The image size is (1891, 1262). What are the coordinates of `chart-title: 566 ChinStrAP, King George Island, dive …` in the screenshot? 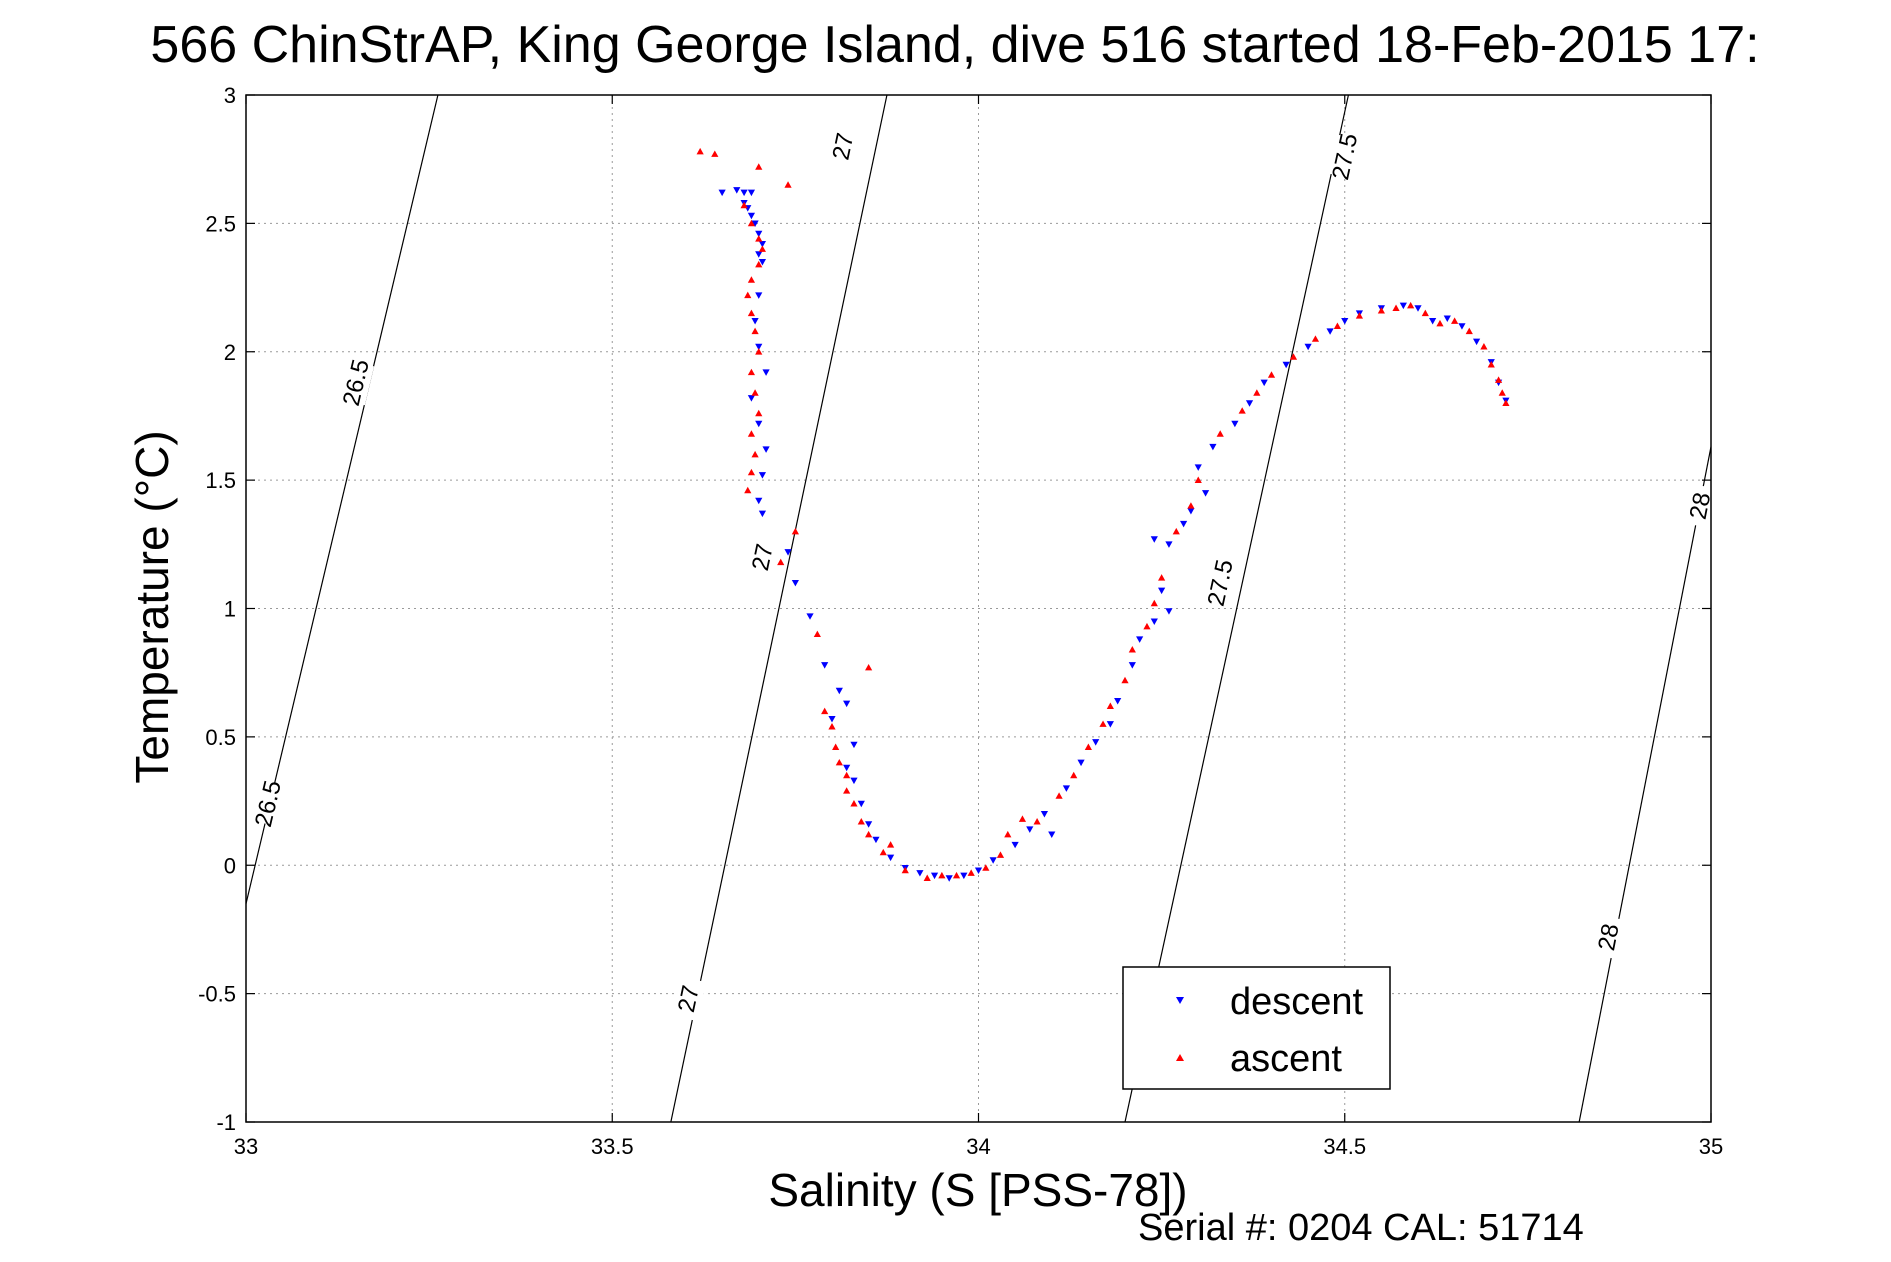 It's located at (954, 45).